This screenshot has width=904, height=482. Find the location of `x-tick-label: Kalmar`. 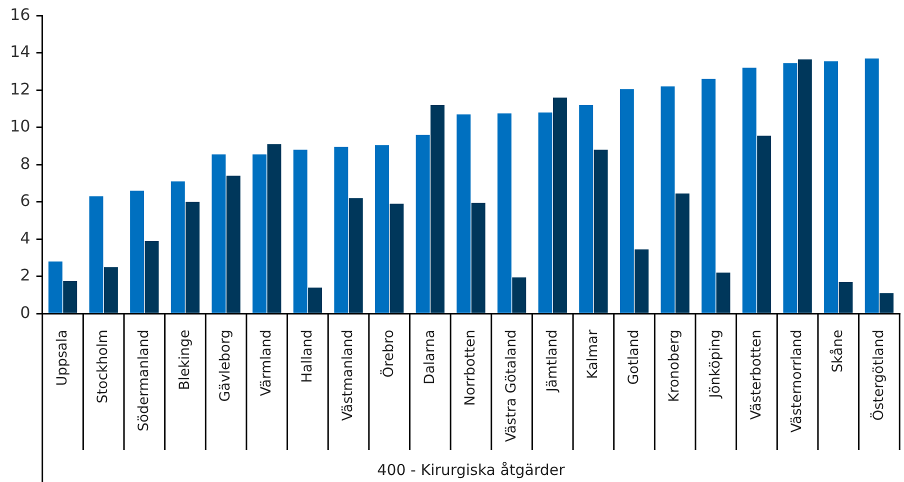

x-tick-label: Kalmar is located at coordinates (593, 354).